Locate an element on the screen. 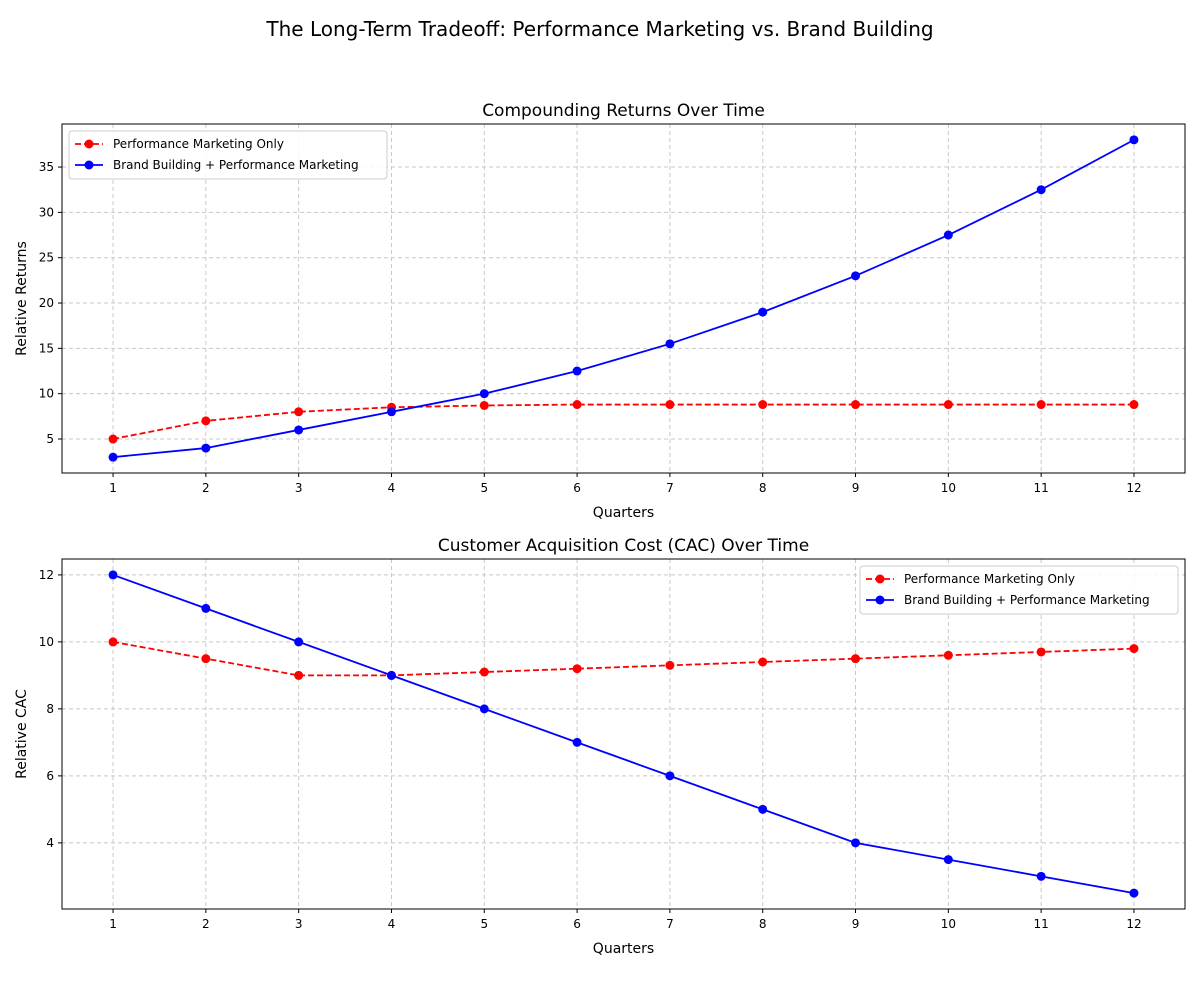 This screenshot has height=1004, width=1200. y-axis-label: Relative CAC is located at coordinates (22, 734).